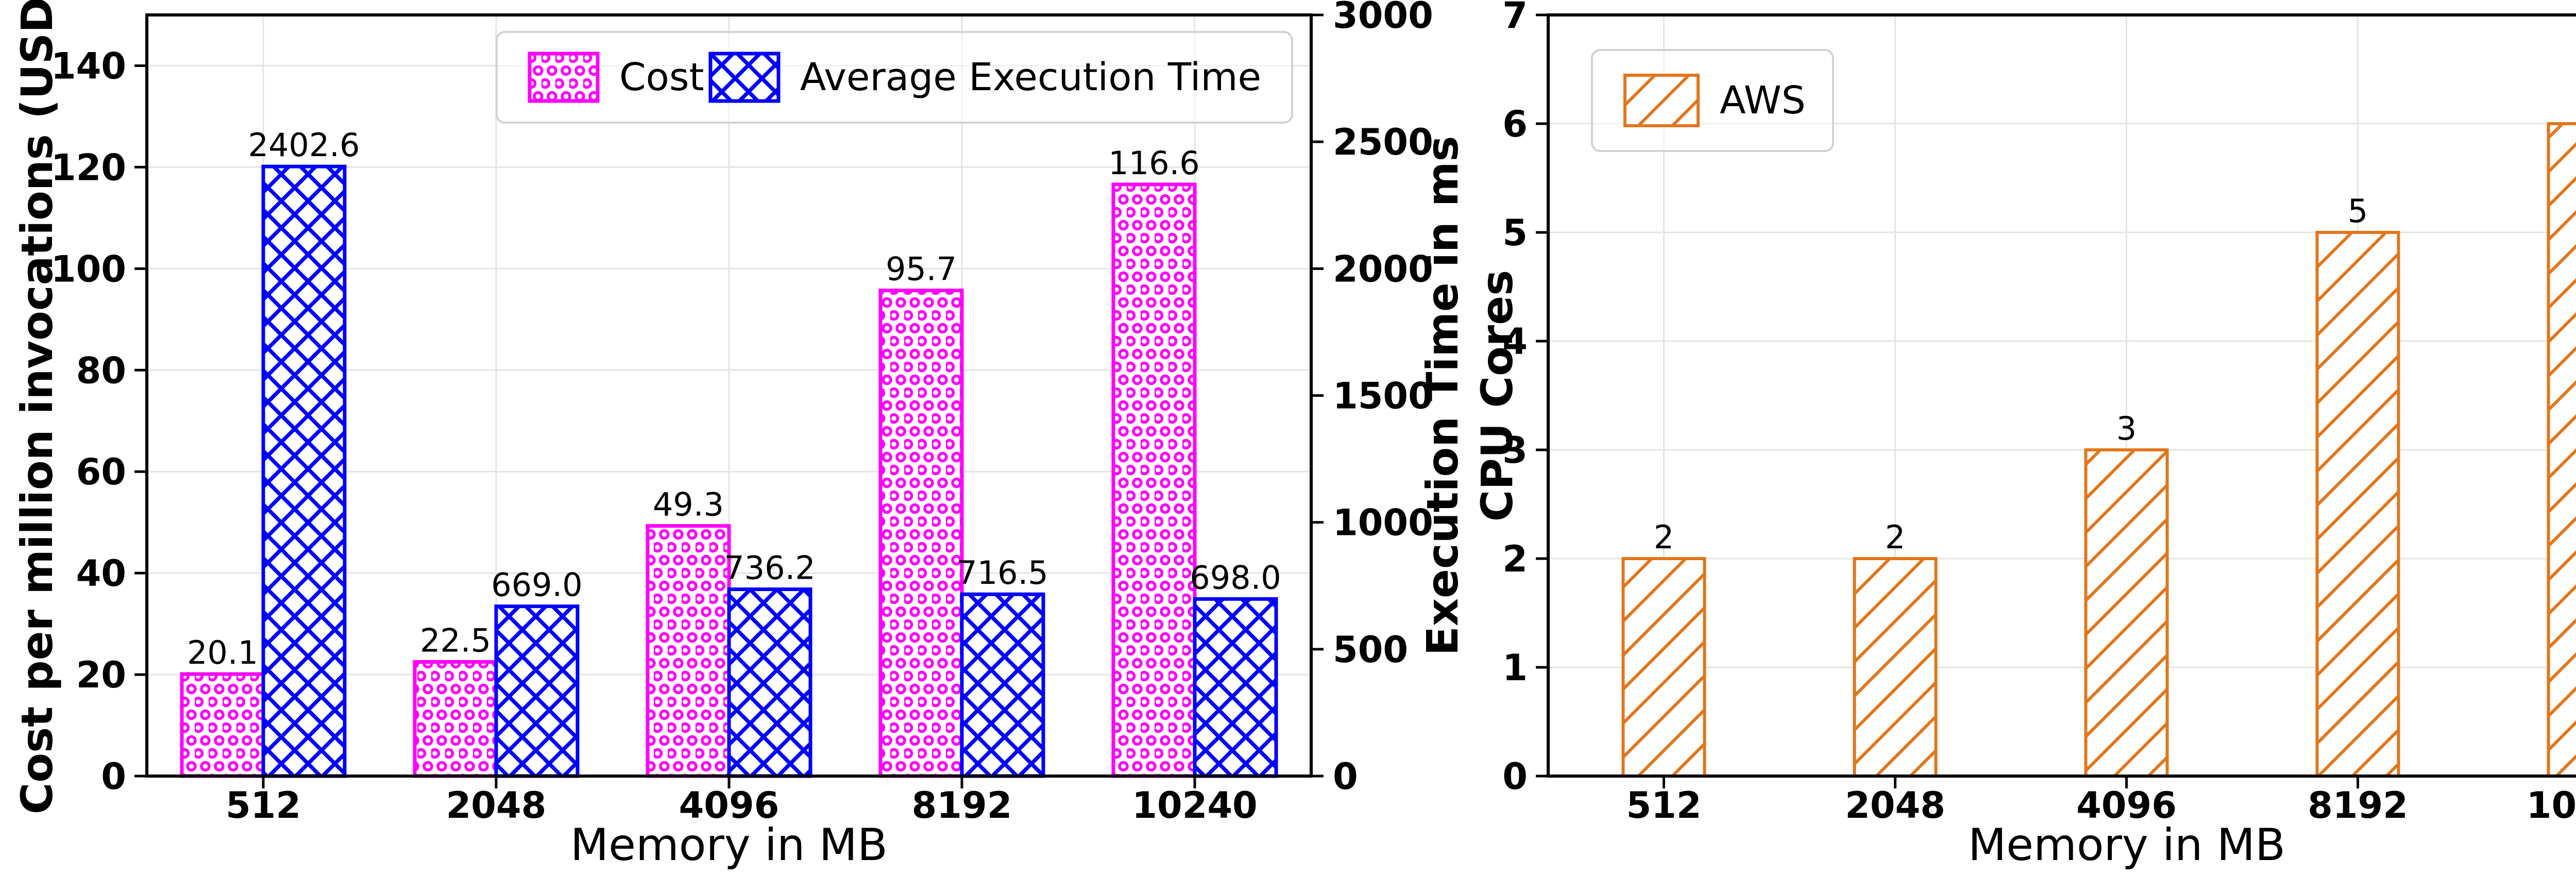  Describe the element at coordinates (661, 77) in the screenshot. I see `legend-label-cost: Cost` at that location.